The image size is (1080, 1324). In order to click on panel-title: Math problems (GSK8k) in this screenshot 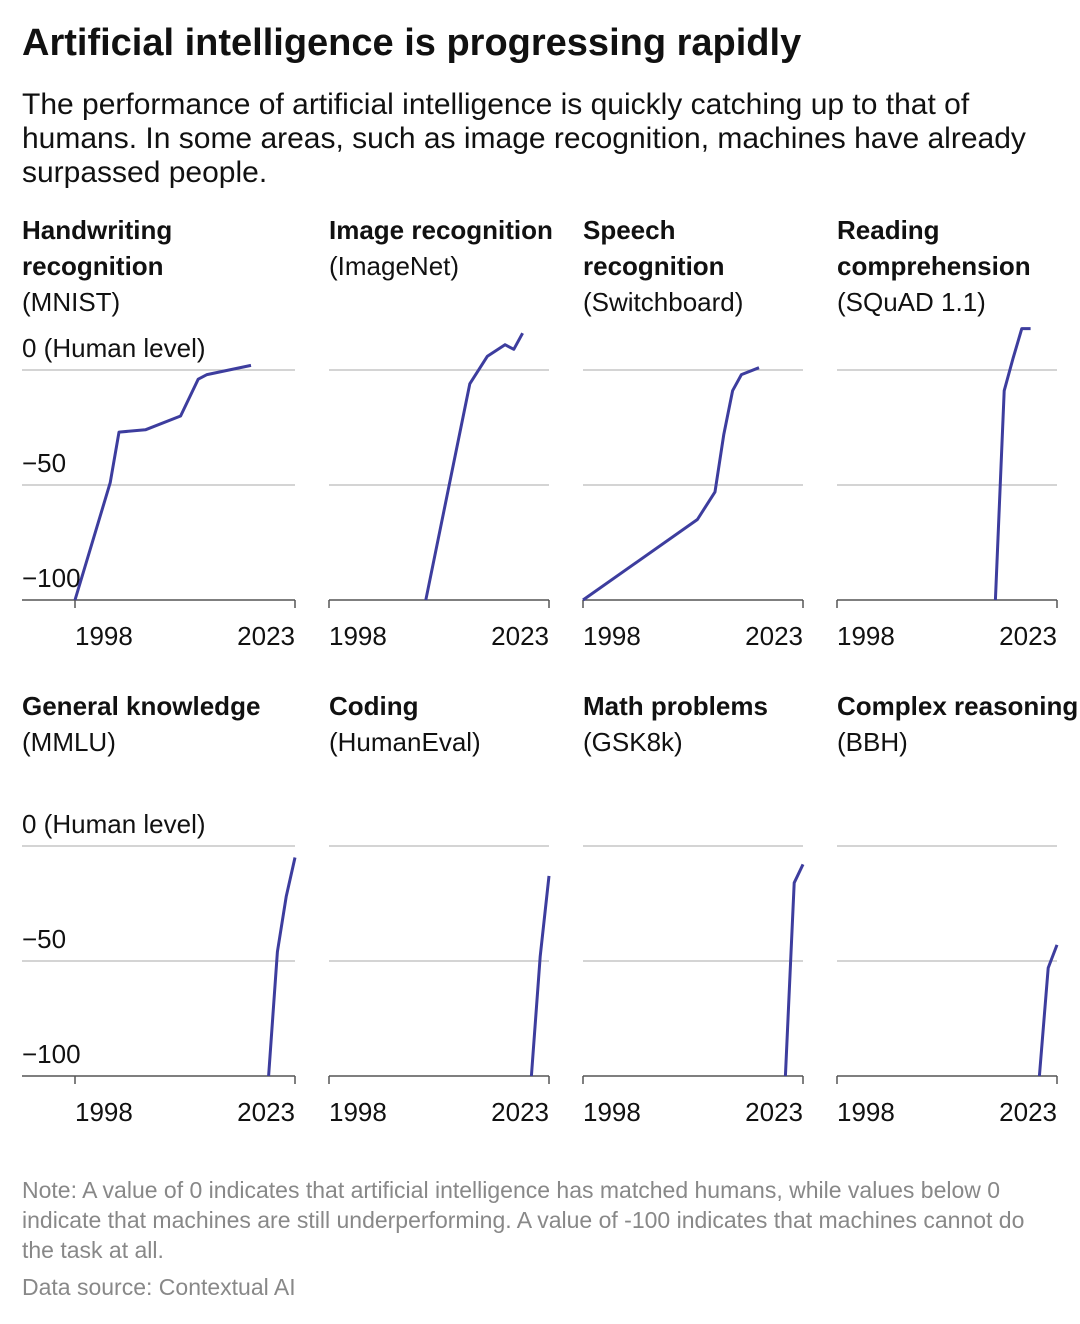, I will do `click(699, 724)`.